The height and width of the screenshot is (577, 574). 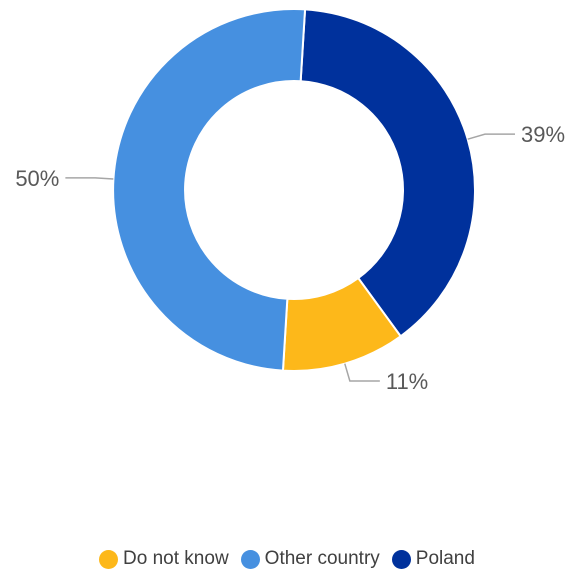 I want to click on legend-label-other-country: Other country, so click(x=322, y=558).